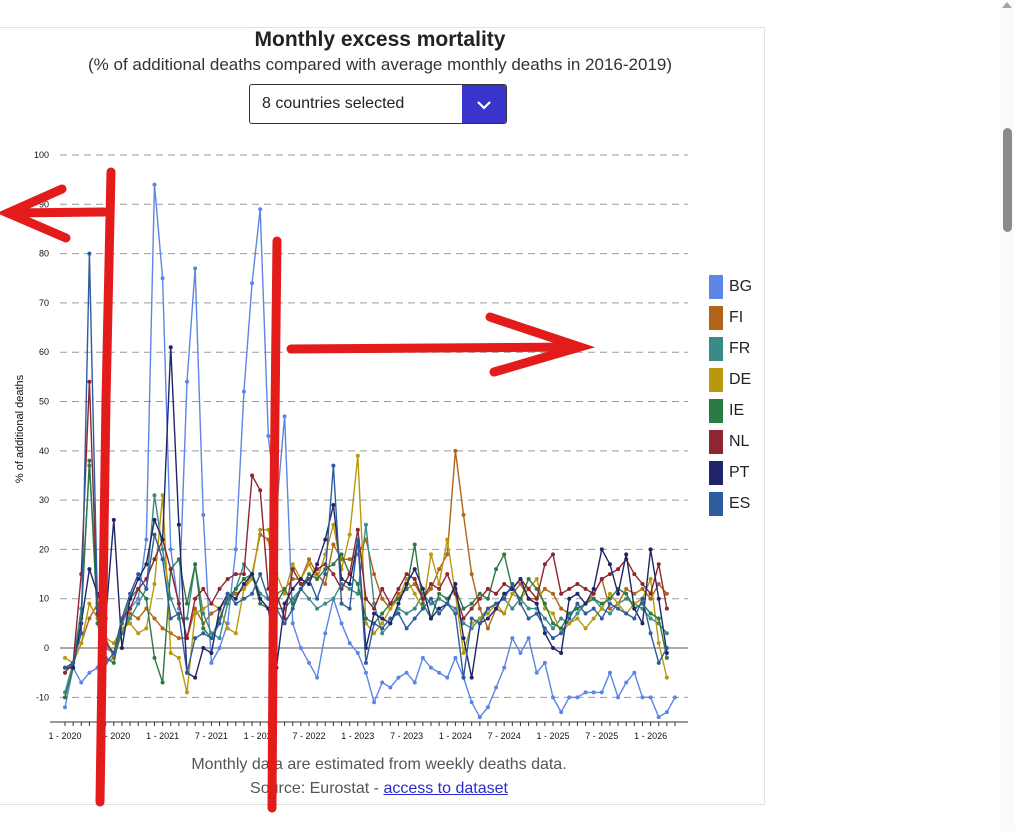 The width and height of the screenshot is (1015, 831). Describe the element at coordinates (1007, 415) in the screenshot. I see `page-scrollbar` at that location.